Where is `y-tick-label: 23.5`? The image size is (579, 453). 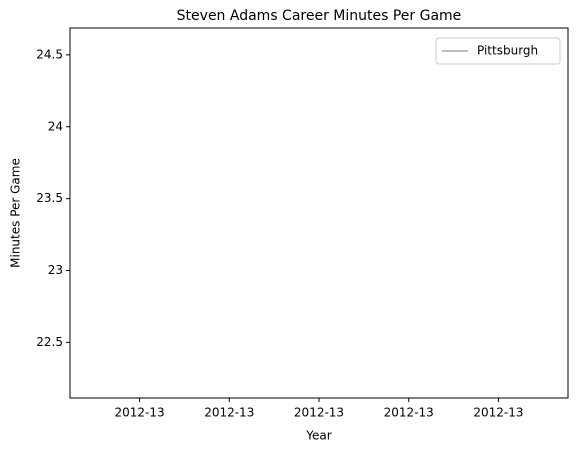
y-tick-label: 23.5 is located at coordinates (49, 198).